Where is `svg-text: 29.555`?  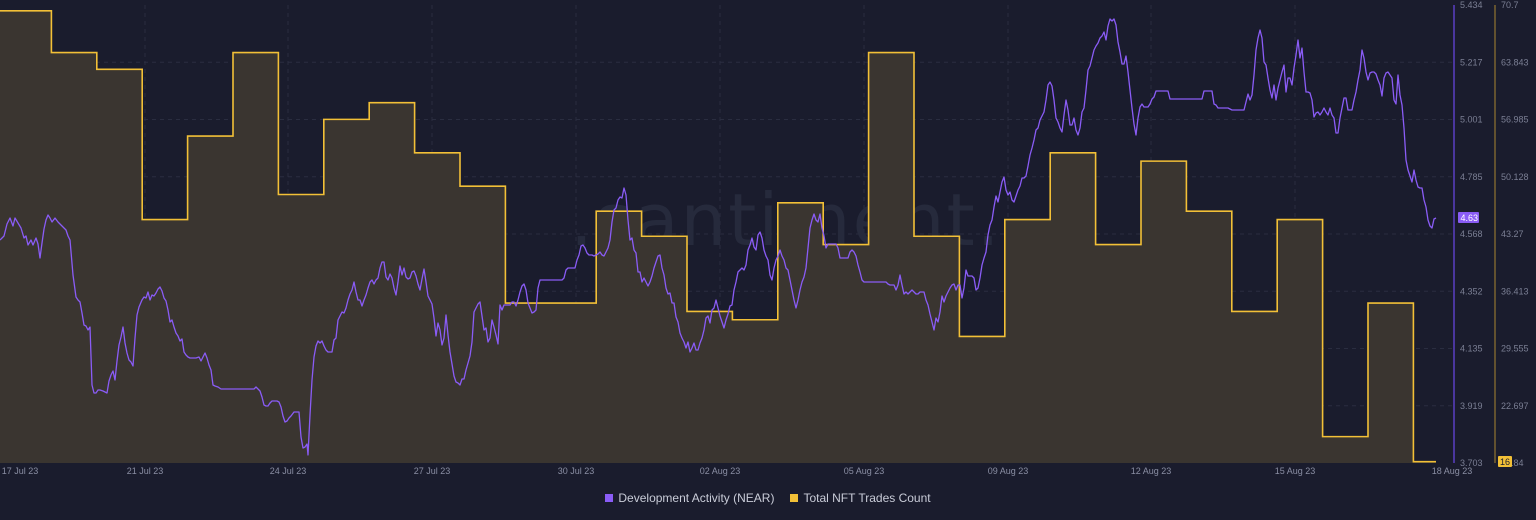
svg-text: 29.555 is located at coordinates (1515, 349).